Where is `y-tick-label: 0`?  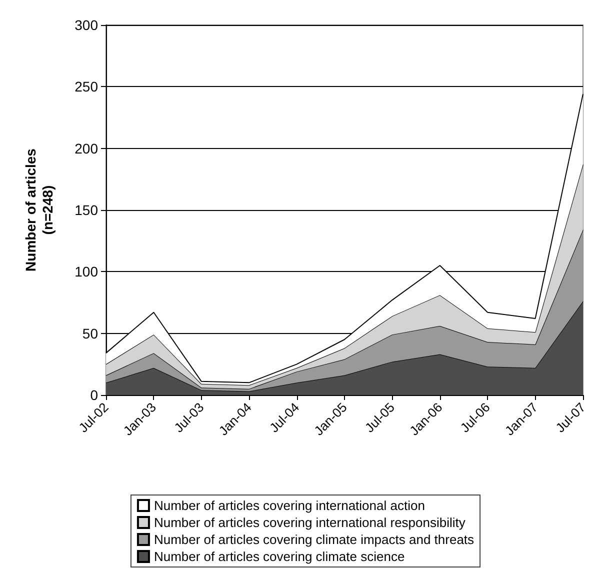
y-tick-label: 0 is located at coordinates (94, 395).